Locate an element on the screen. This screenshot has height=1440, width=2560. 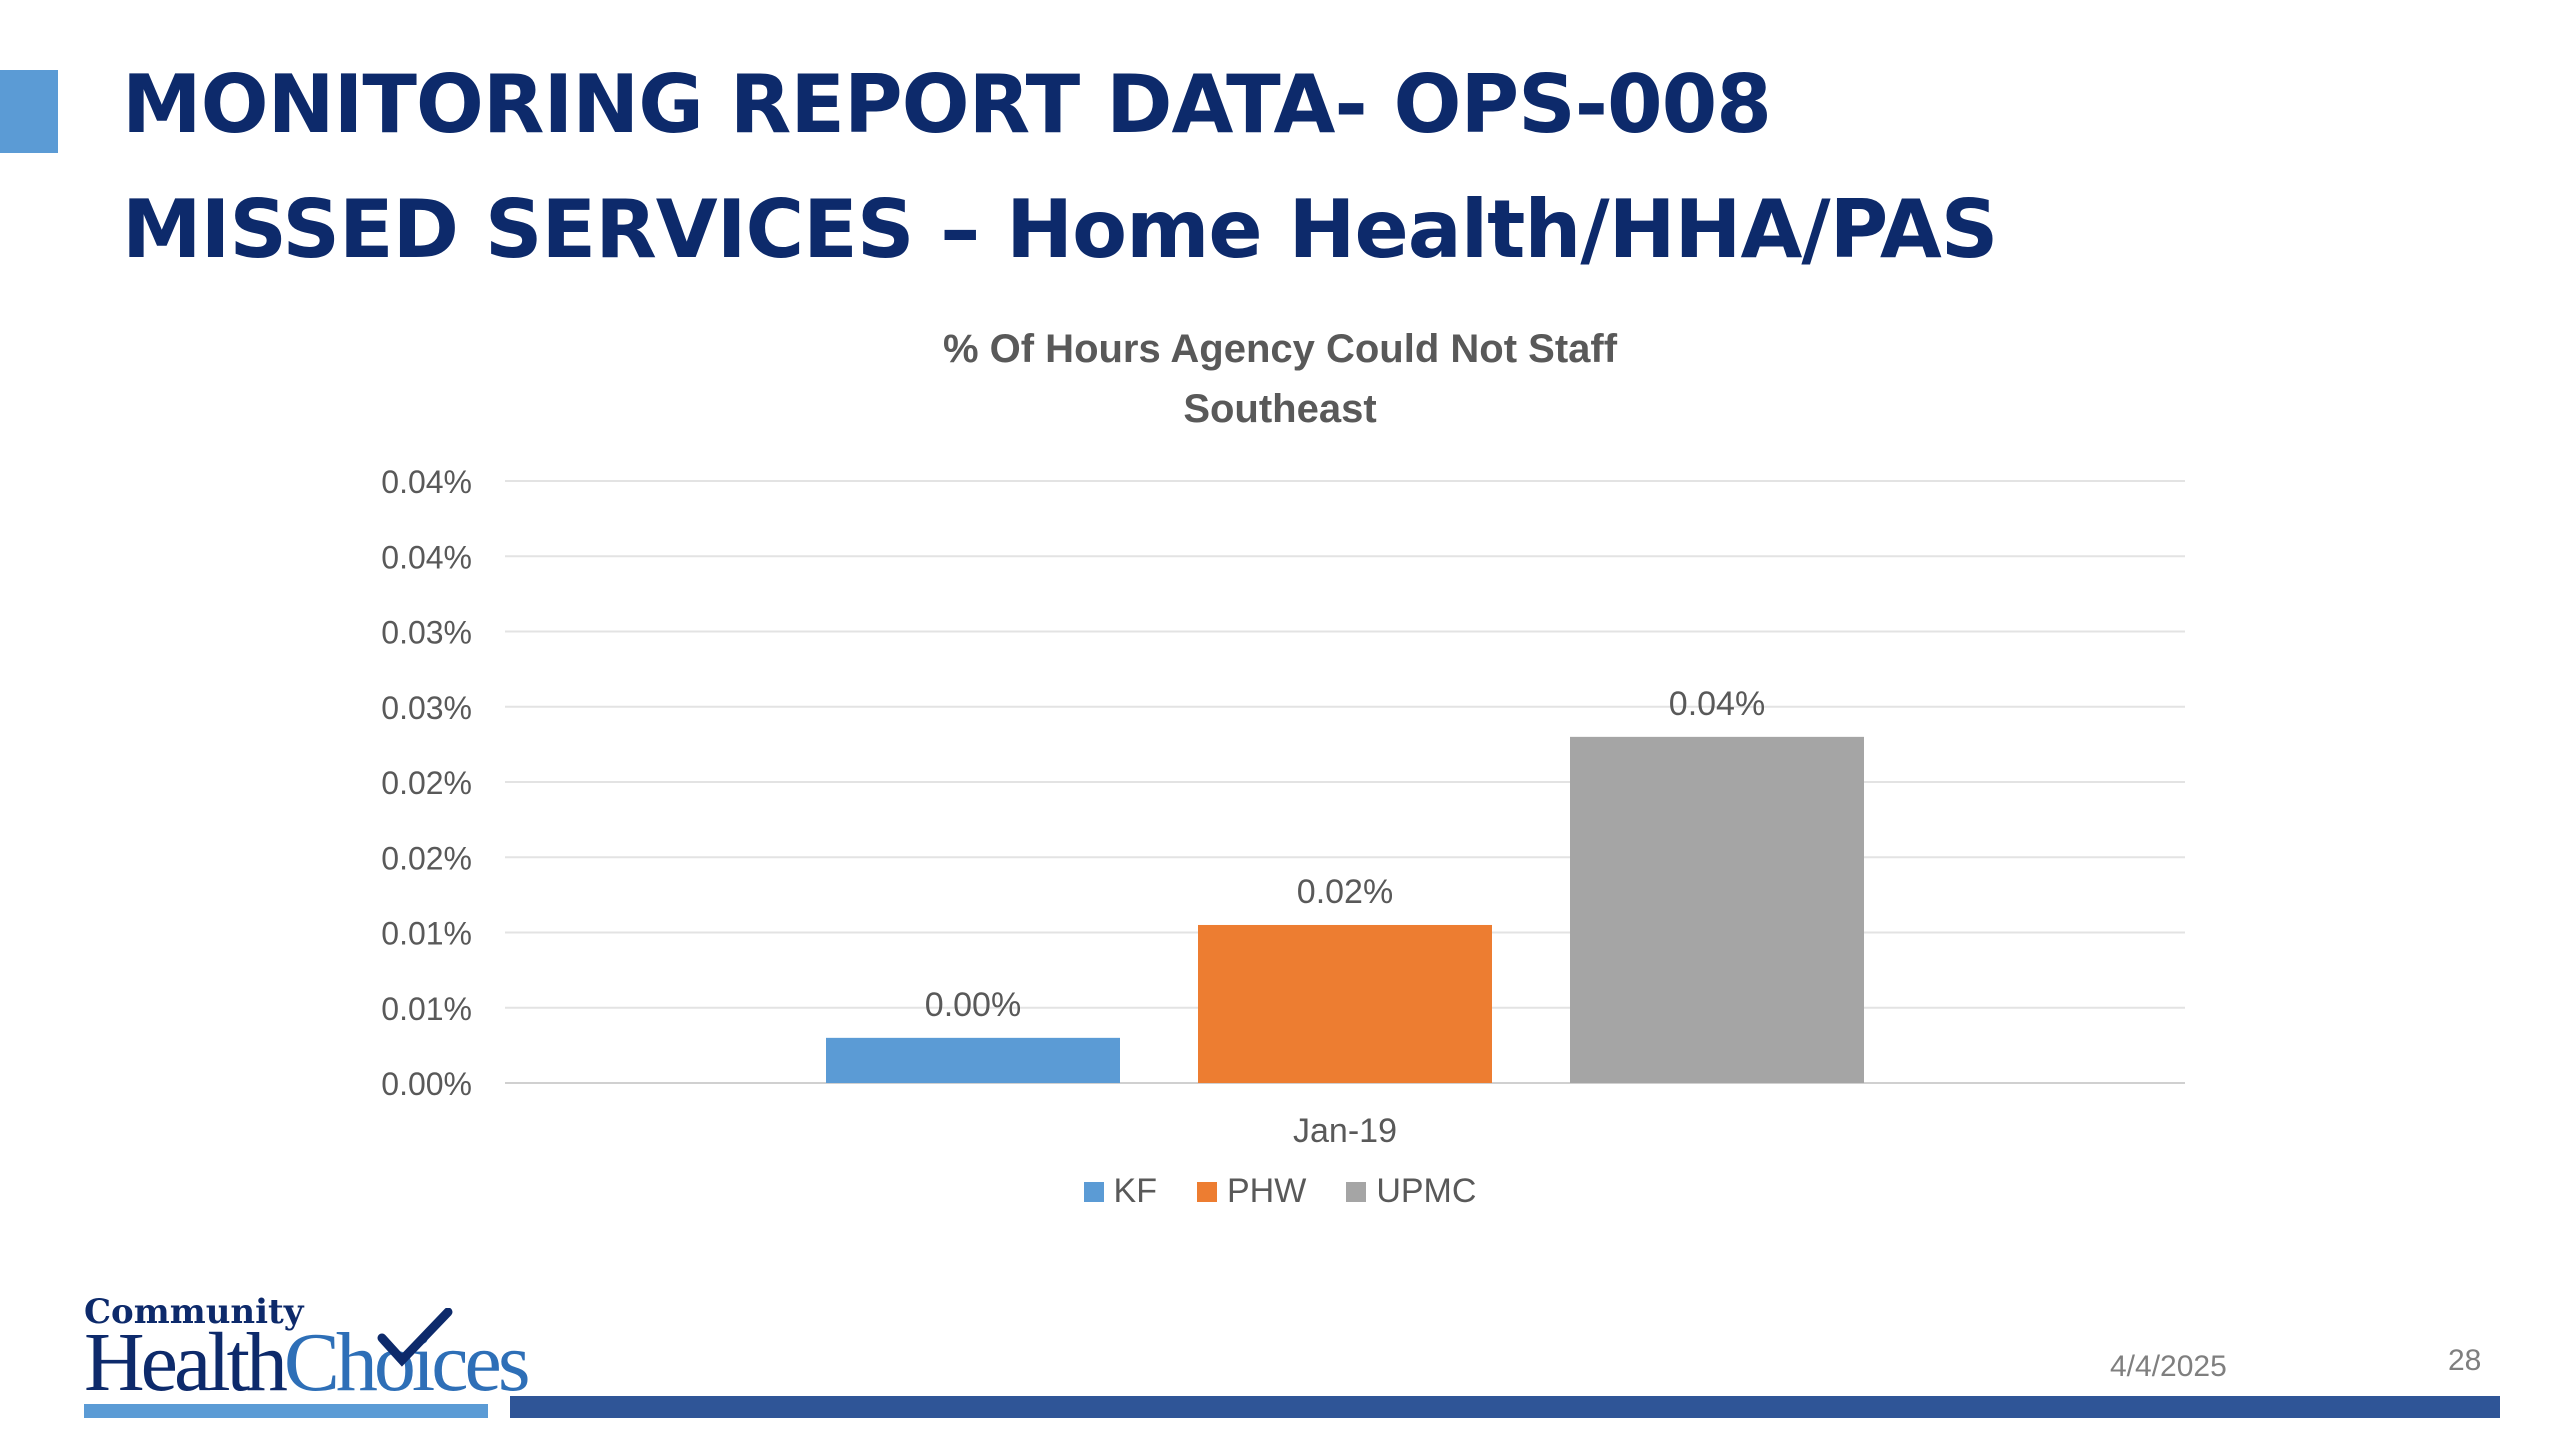
bar-kf is located at coordinates (973, 1060).